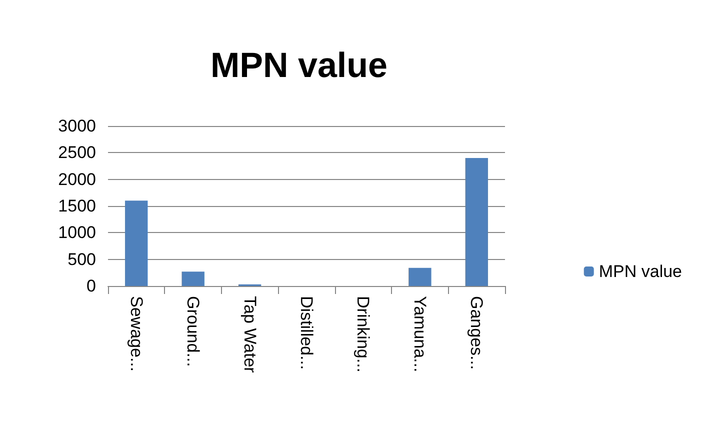 The width and height of the screenshot is (710, 428). What do you see at coordinates (77, 126) in the screenshot?
I see `y-tick-label: 3000` at bounding box center [77, 126].